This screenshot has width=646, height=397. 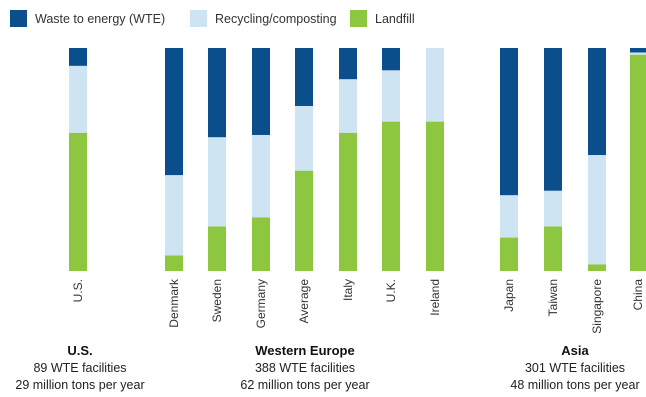 I want to click on group-title-western-europe: Western Europe, so click(x=304, y=350).